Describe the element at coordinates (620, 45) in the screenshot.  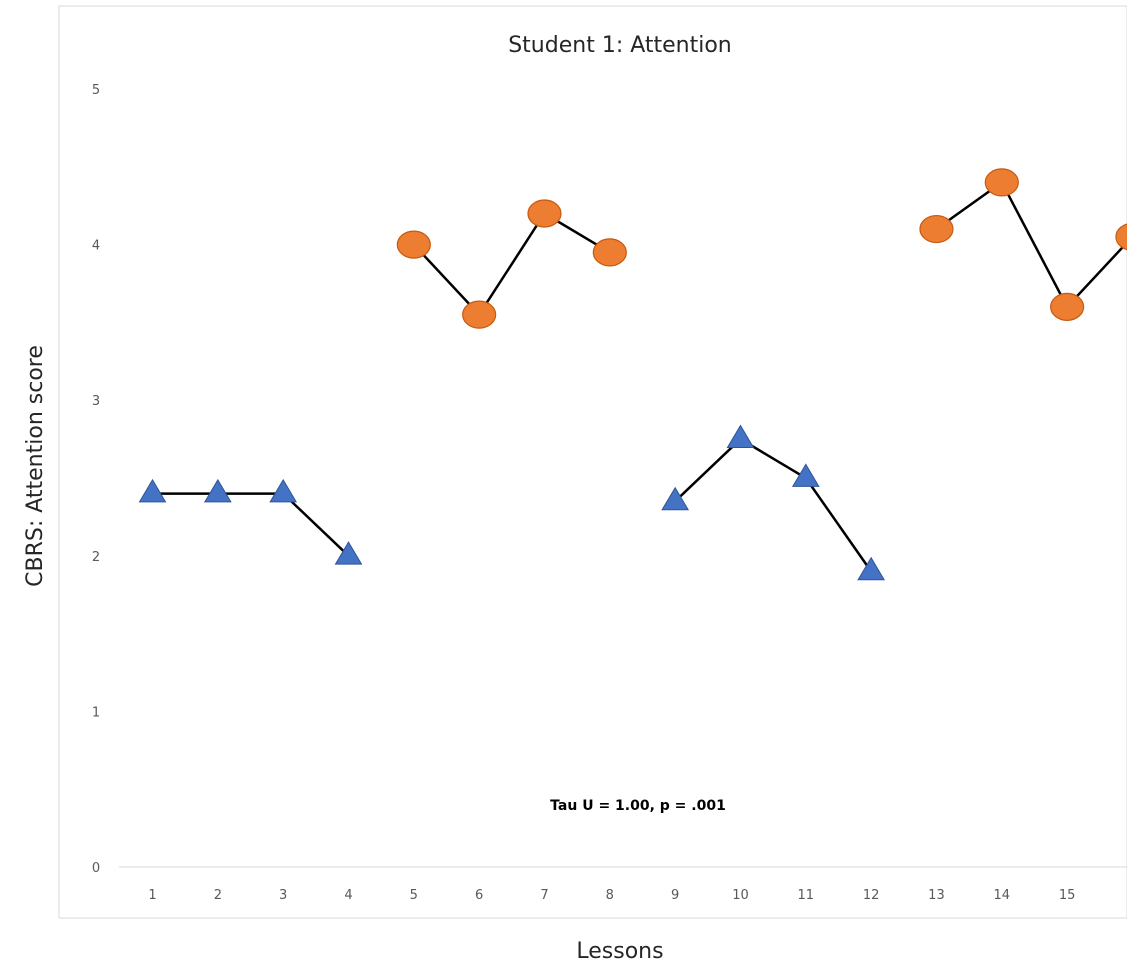
I see `chart-title: Student 1: Attention` at that location.